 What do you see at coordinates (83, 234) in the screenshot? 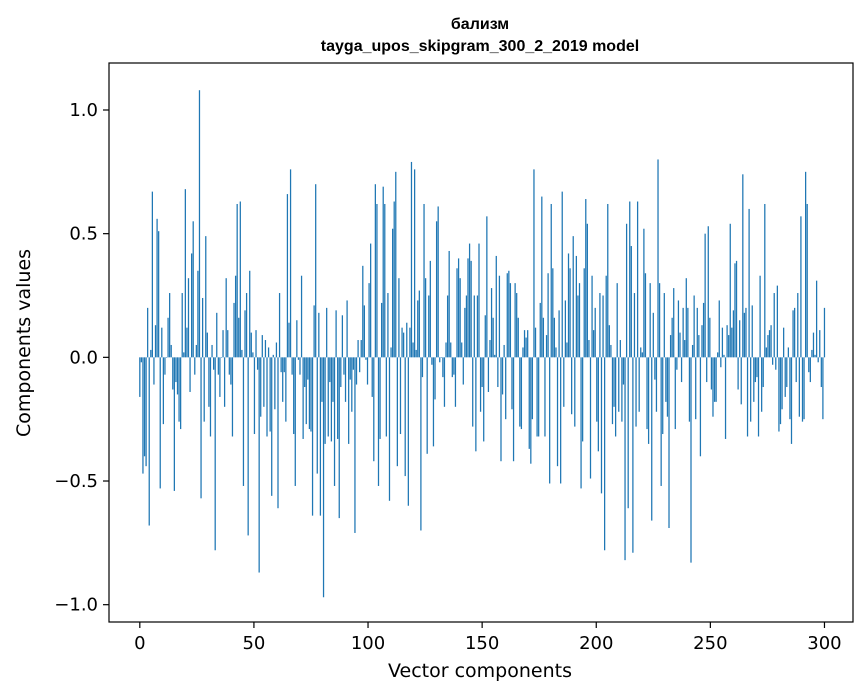
I see `y-tick-label: 0.5` at bounding box center [83, 234].